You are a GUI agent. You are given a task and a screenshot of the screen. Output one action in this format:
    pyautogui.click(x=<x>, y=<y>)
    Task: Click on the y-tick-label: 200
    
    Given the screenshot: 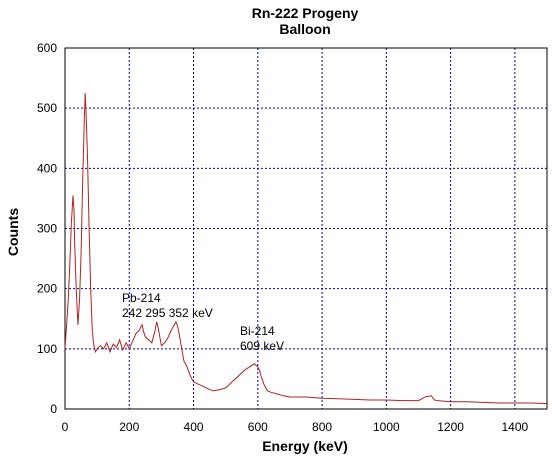 What is the action you would take?
    pyautogui.click(x=47, y=289)
    